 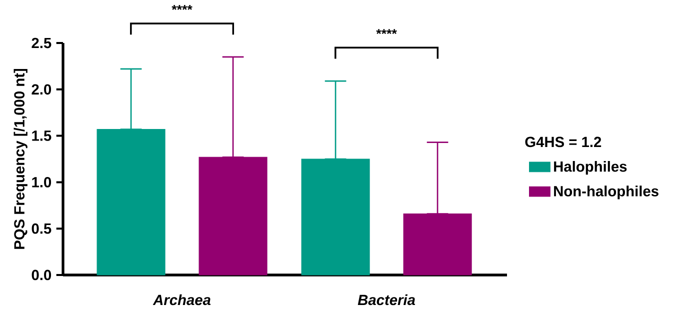 I want to click on y-tick-label: 1.5, so click(x=42, y=135).